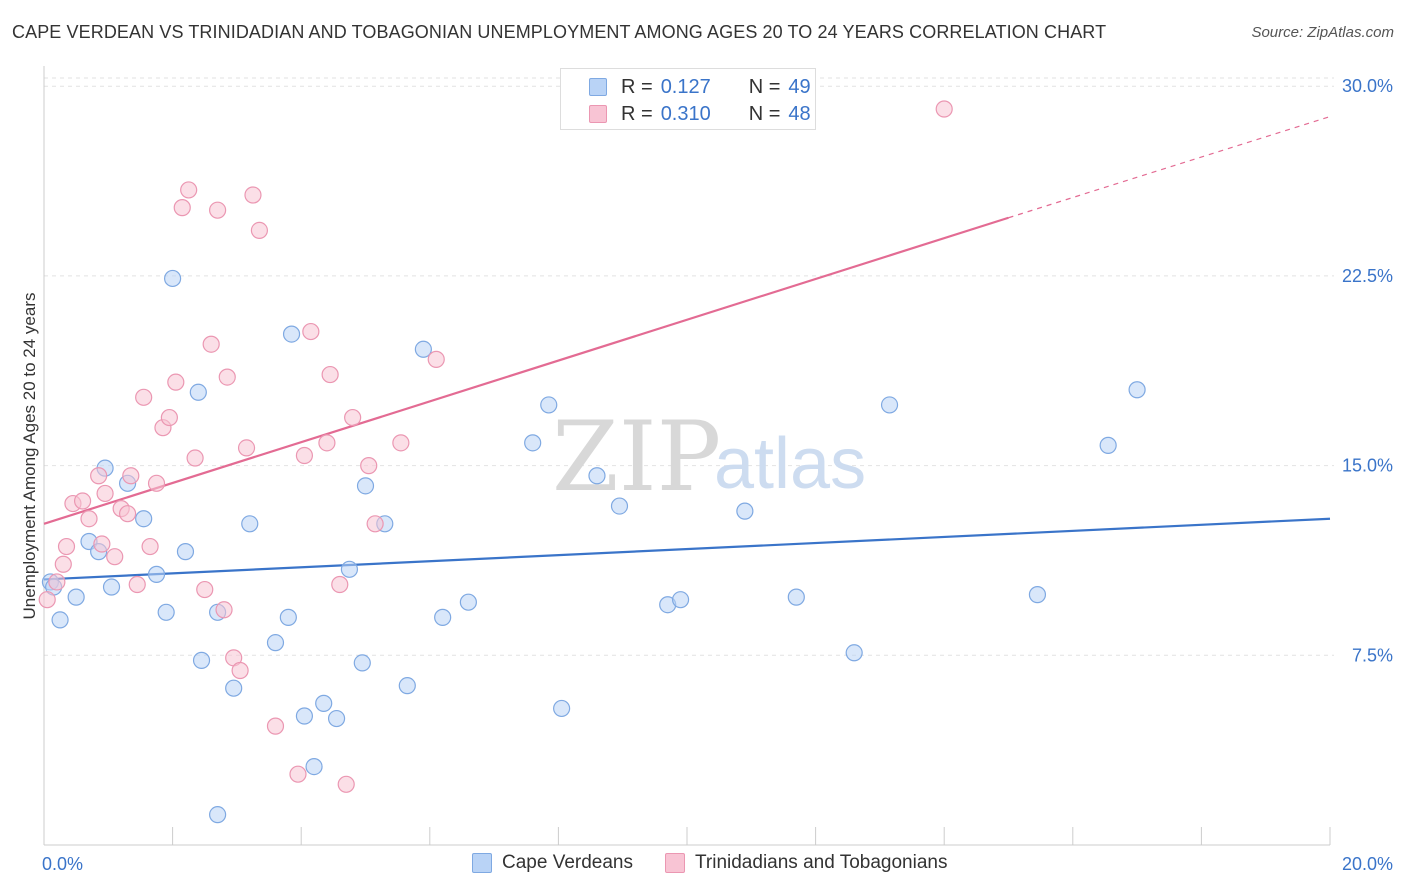 The height and width of the screenshot is (892, 1406). I want to click on source-label: Source: ZipAtlas.com, so click(1322, 32).